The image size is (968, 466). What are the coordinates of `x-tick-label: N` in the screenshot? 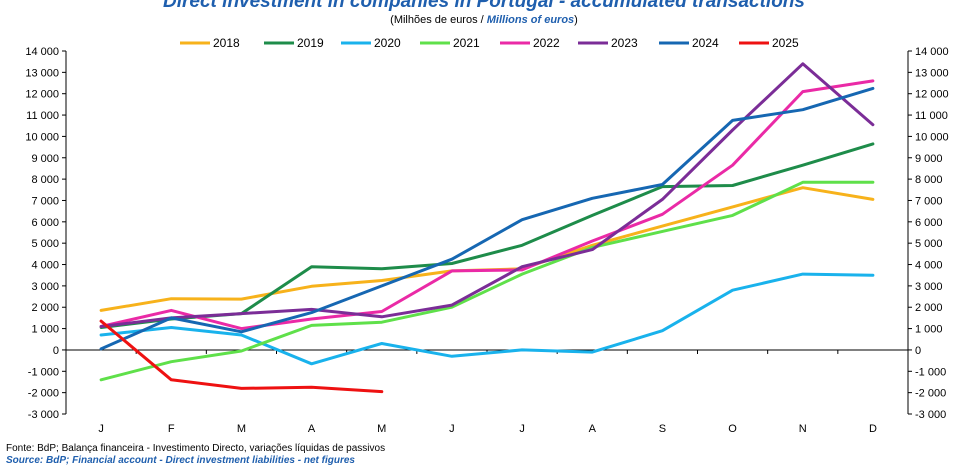 It's located at (803, 429).